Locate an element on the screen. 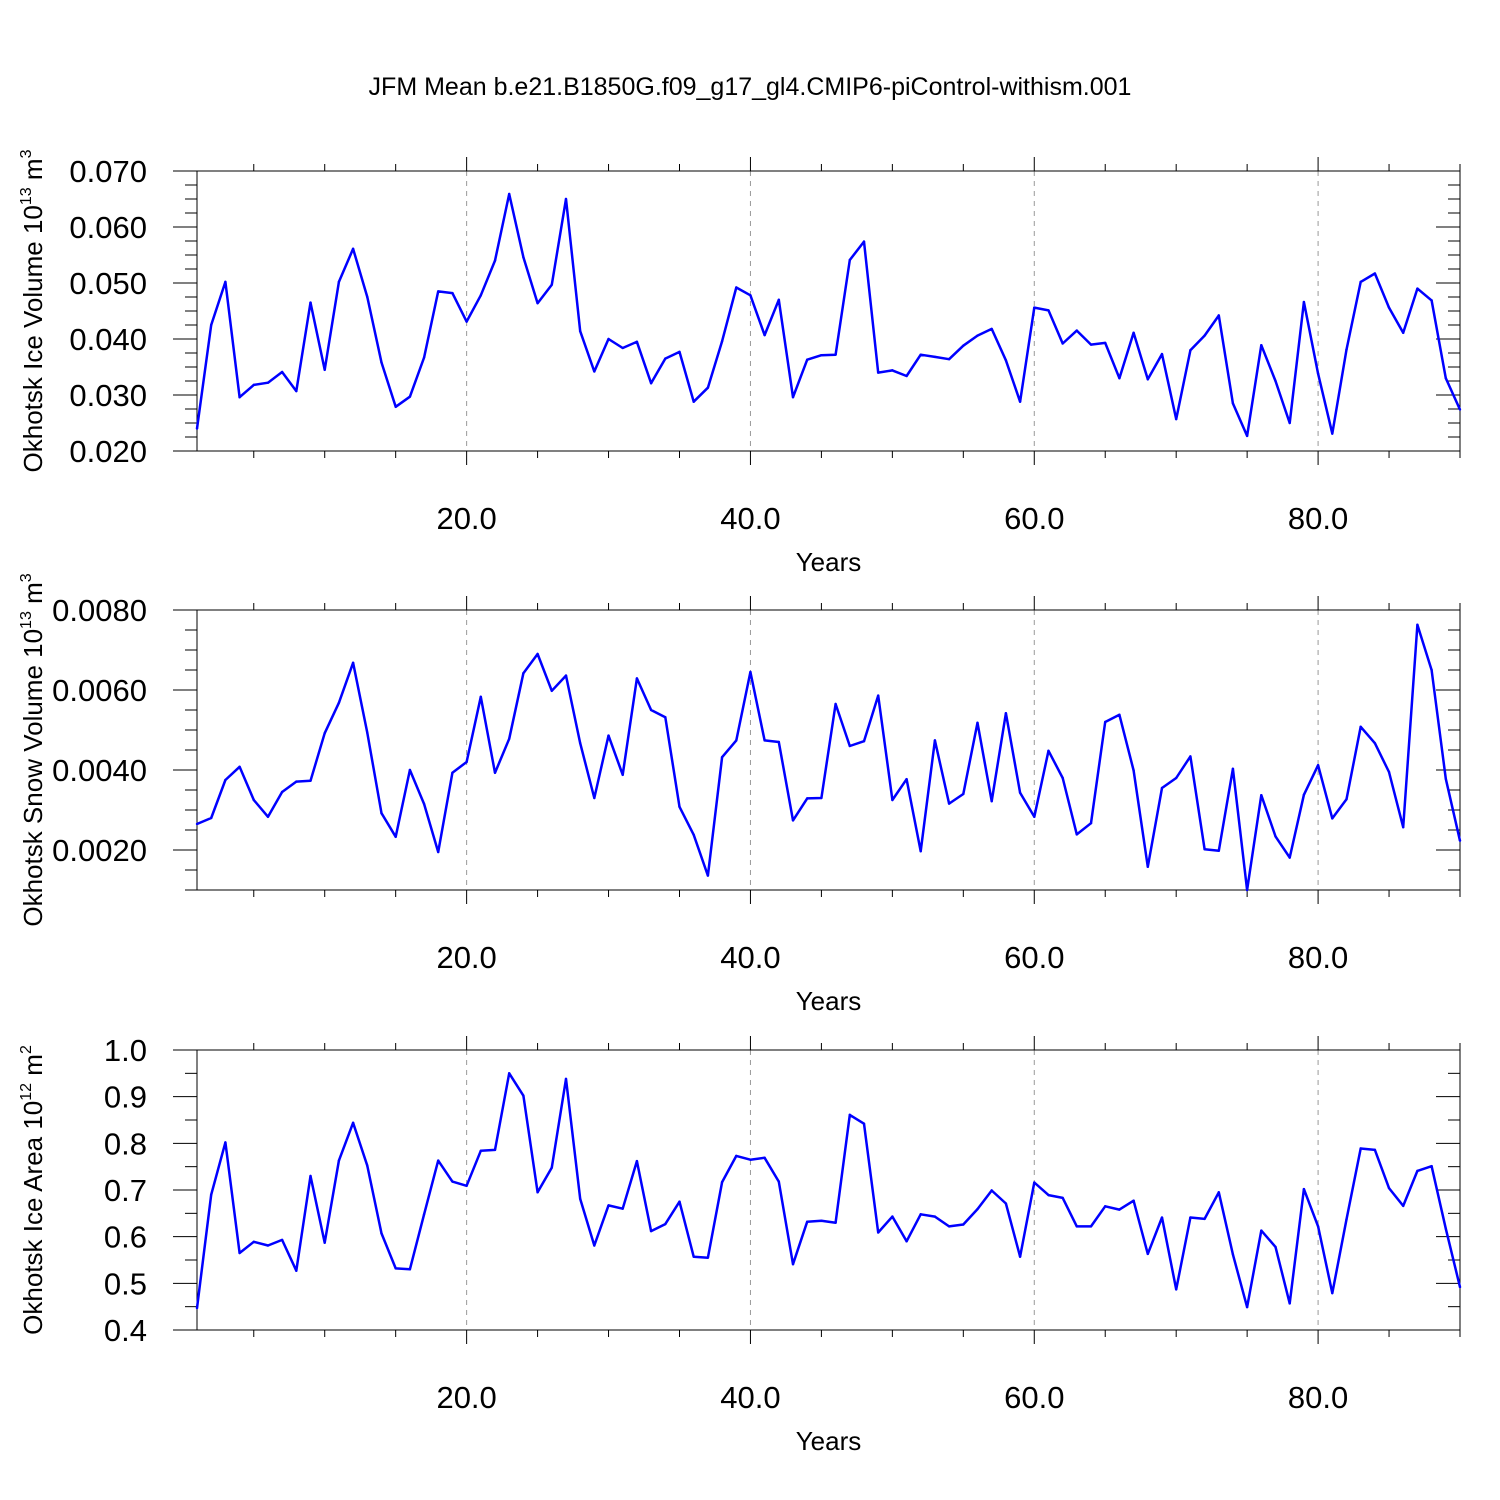  x-tick-label: 80.0 is located at coordinates (1318, 957).